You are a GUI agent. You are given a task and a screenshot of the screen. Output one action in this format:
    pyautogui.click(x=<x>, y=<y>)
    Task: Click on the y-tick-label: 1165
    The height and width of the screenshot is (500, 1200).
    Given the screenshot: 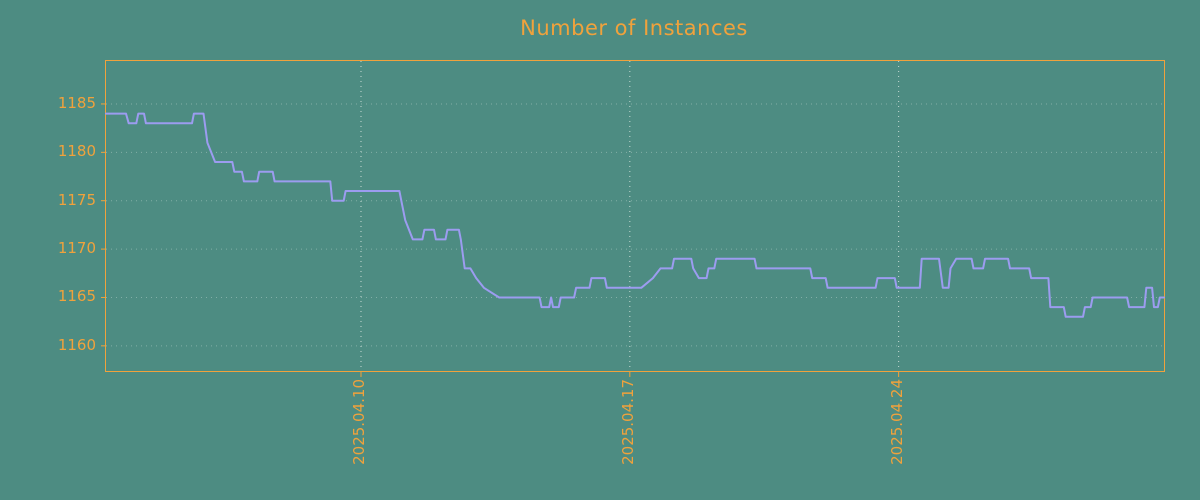 What is the action you would take?
    pyautogui.click(x=76, y=296)
    